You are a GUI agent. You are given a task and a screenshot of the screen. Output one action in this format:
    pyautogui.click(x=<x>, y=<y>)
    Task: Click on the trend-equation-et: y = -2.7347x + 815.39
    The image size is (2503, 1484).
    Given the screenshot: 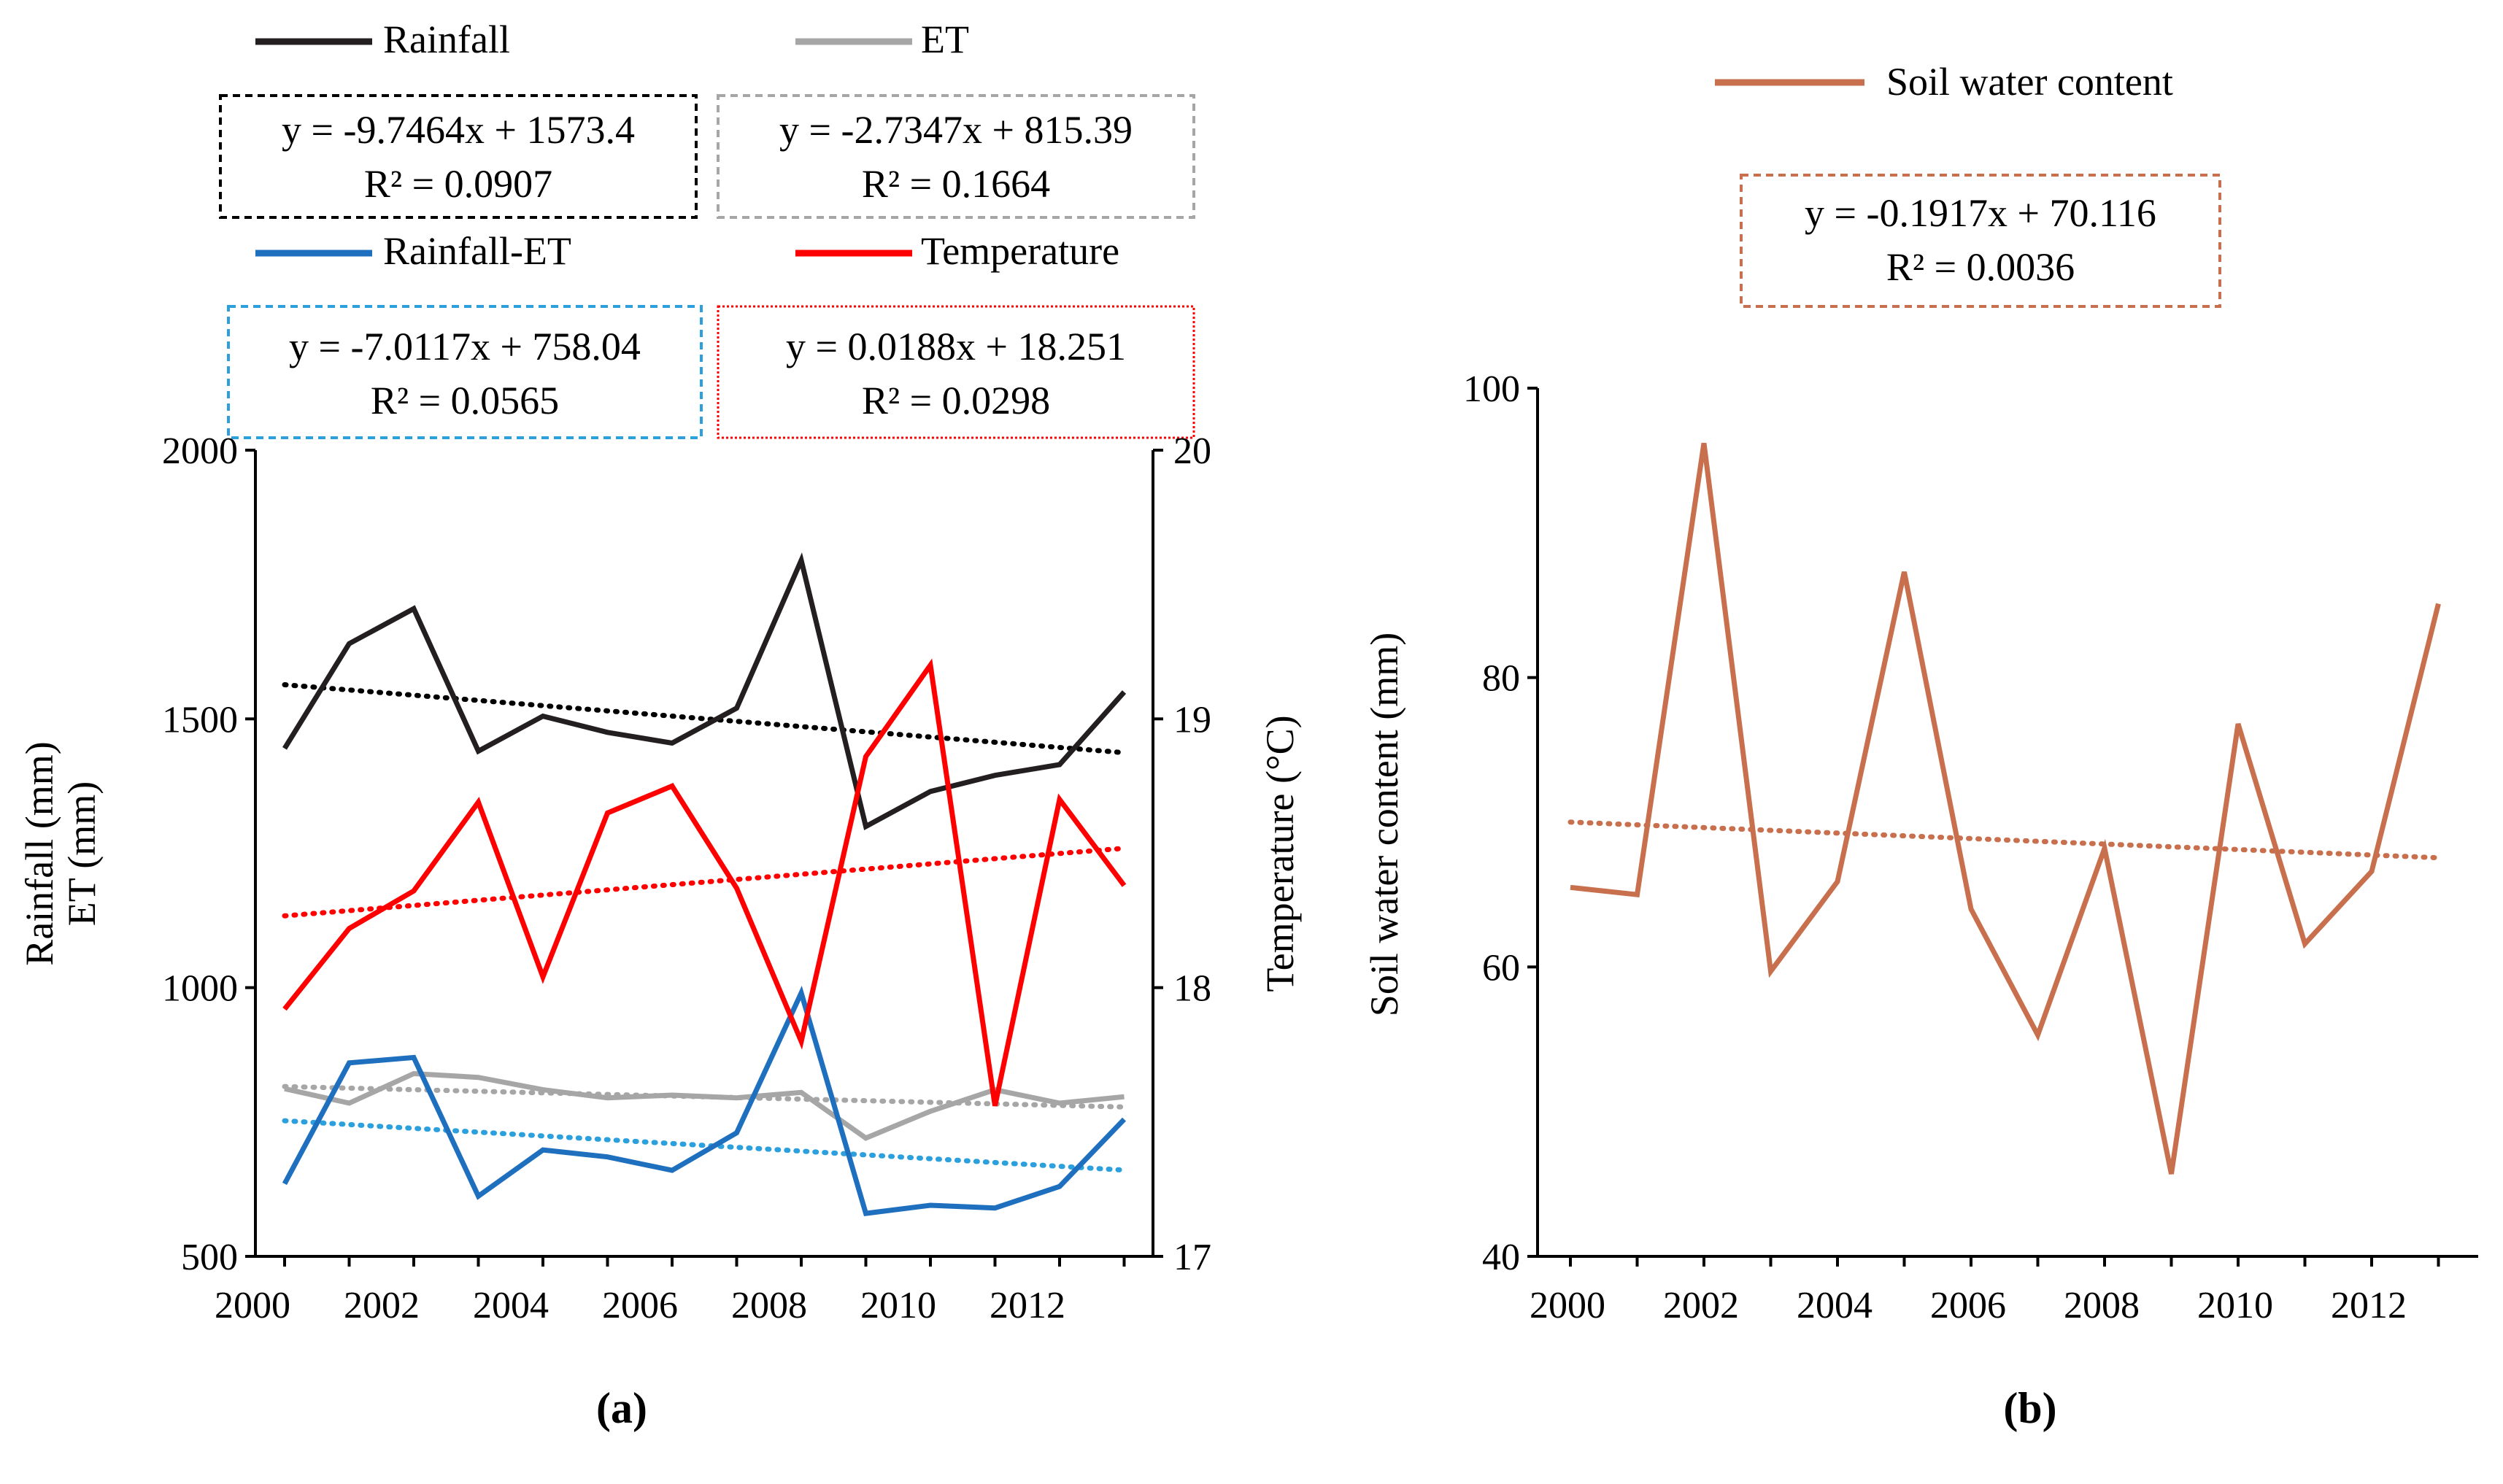 What is the action you would take?
    pyautogui.click(x=956, y=130)
    